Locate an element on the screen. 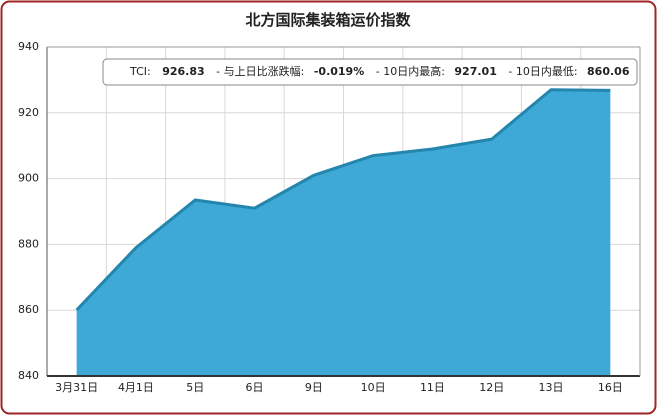 The height and width of the screenshot is (419, 657). x-tick-label: 13日 is located at coordinates (551, 387).